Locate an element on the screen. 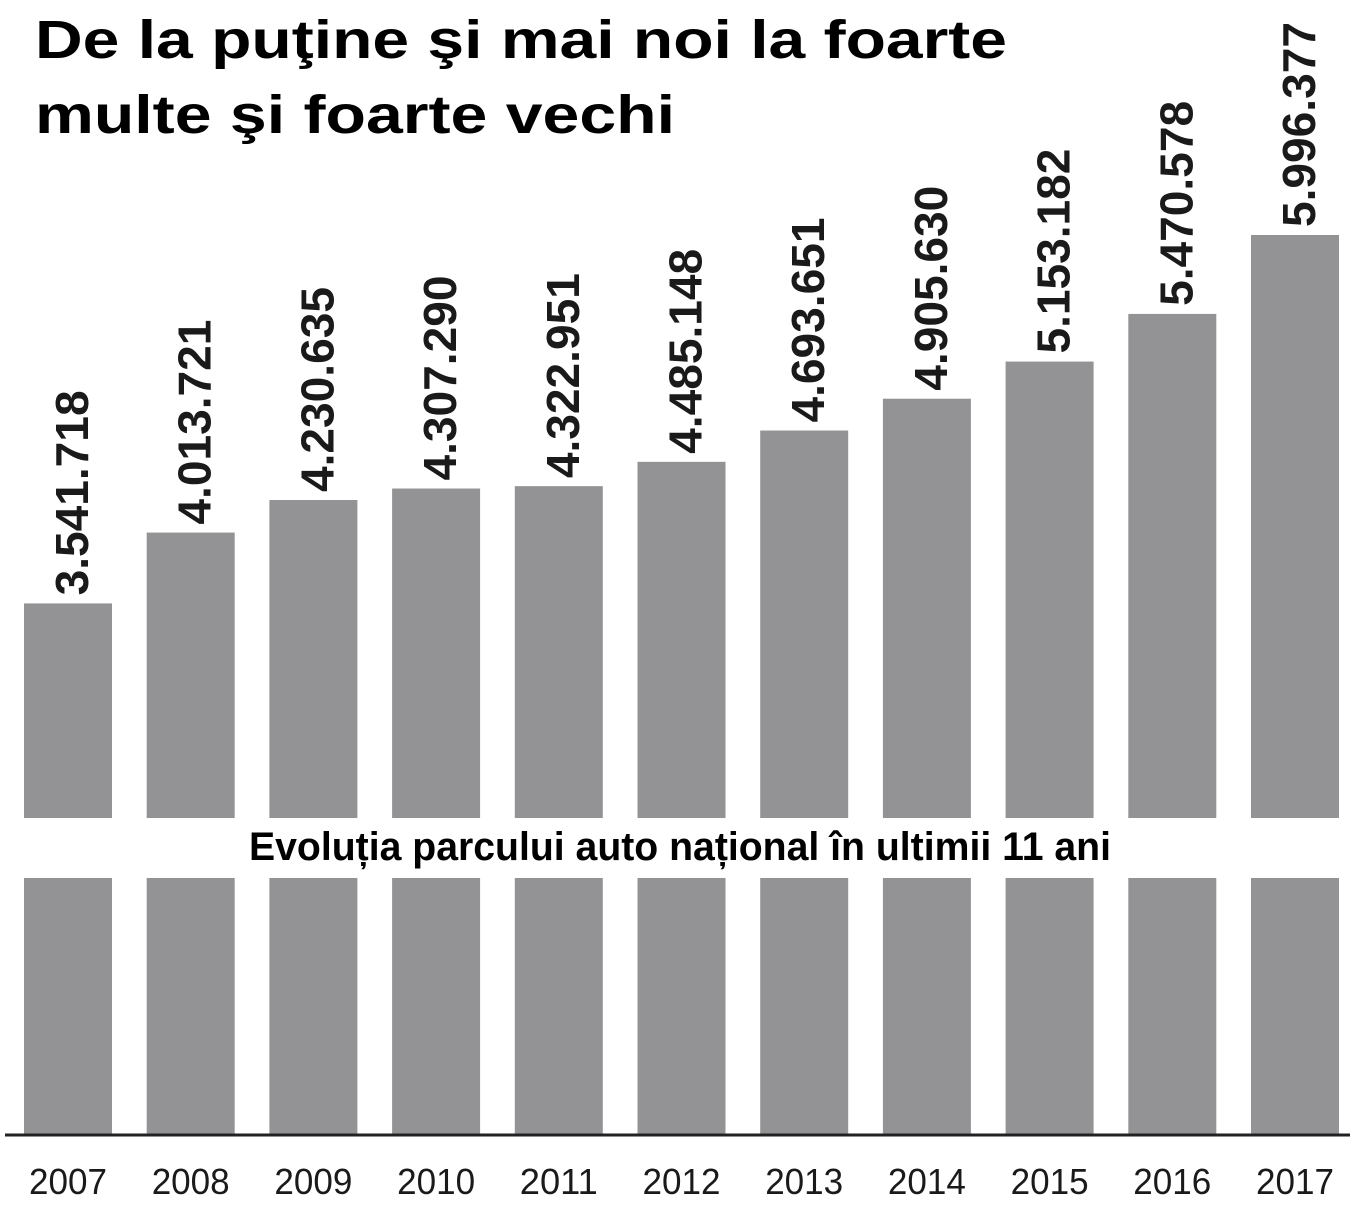  x-tick-2013: 2013 is located at coordinates (804, 1181).